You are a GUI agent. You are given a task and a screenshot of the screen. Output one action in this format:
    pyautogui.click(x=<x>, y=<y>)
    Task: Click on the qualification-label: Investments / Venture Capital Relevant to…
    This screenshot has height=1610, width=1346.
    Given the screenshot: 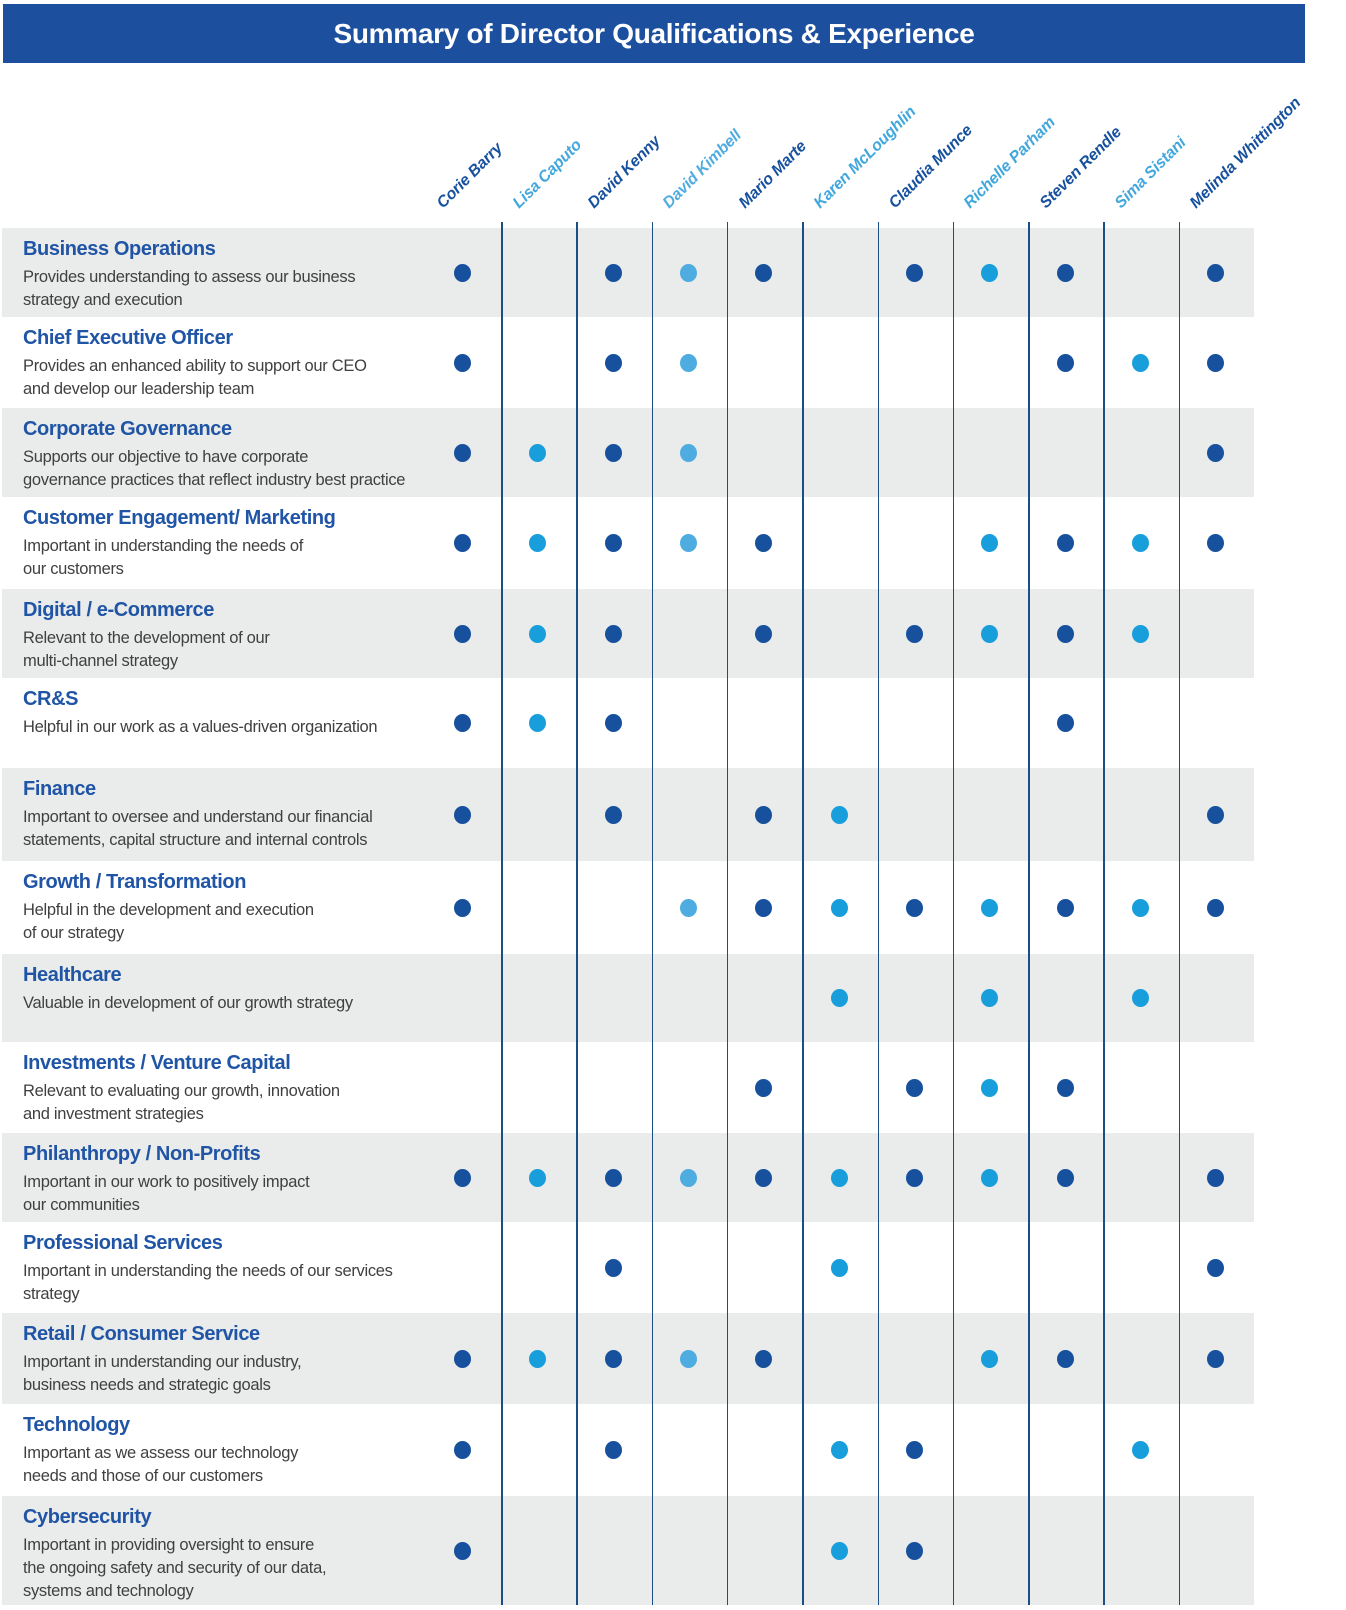 What is the action you would take?
    pyautogui.click(x=213, y=1087)
    